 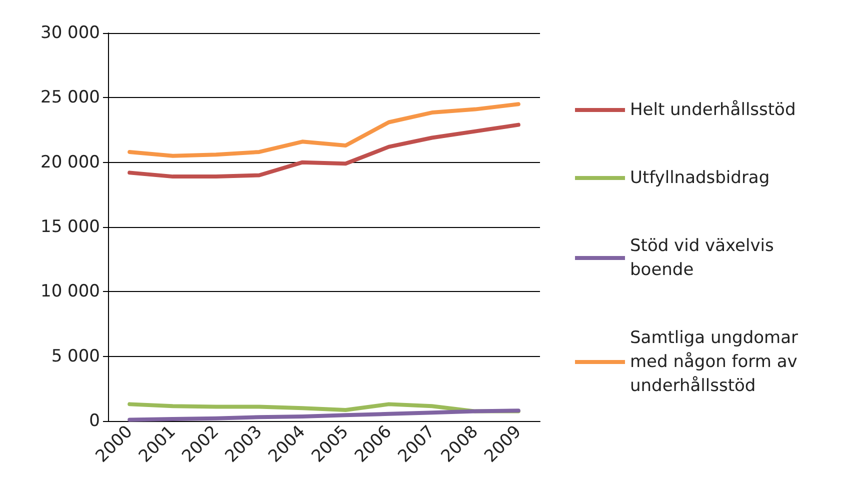 I want to click on y-tick-label: 20 000, so click(x=70, y=162).